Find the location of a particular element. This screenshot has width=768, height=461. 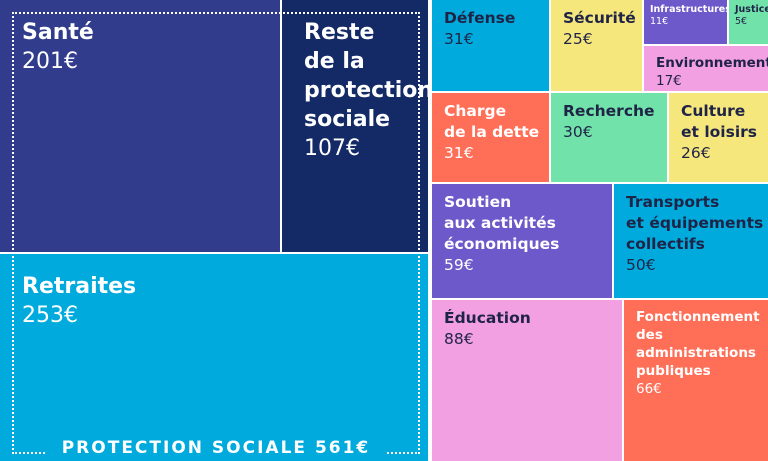

tile-value: 25€ is located at coordinates (578, 39).